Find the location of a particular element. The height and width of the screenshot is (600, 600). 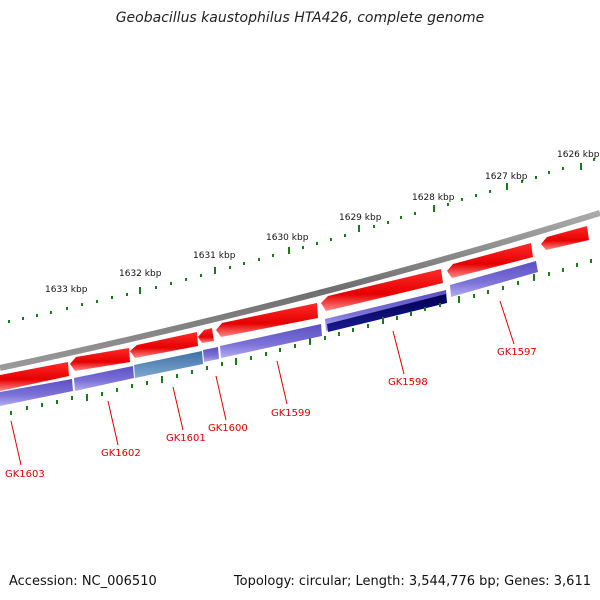

kbp-label-1632: 1632 kbp is located at coordinates (140, 274).